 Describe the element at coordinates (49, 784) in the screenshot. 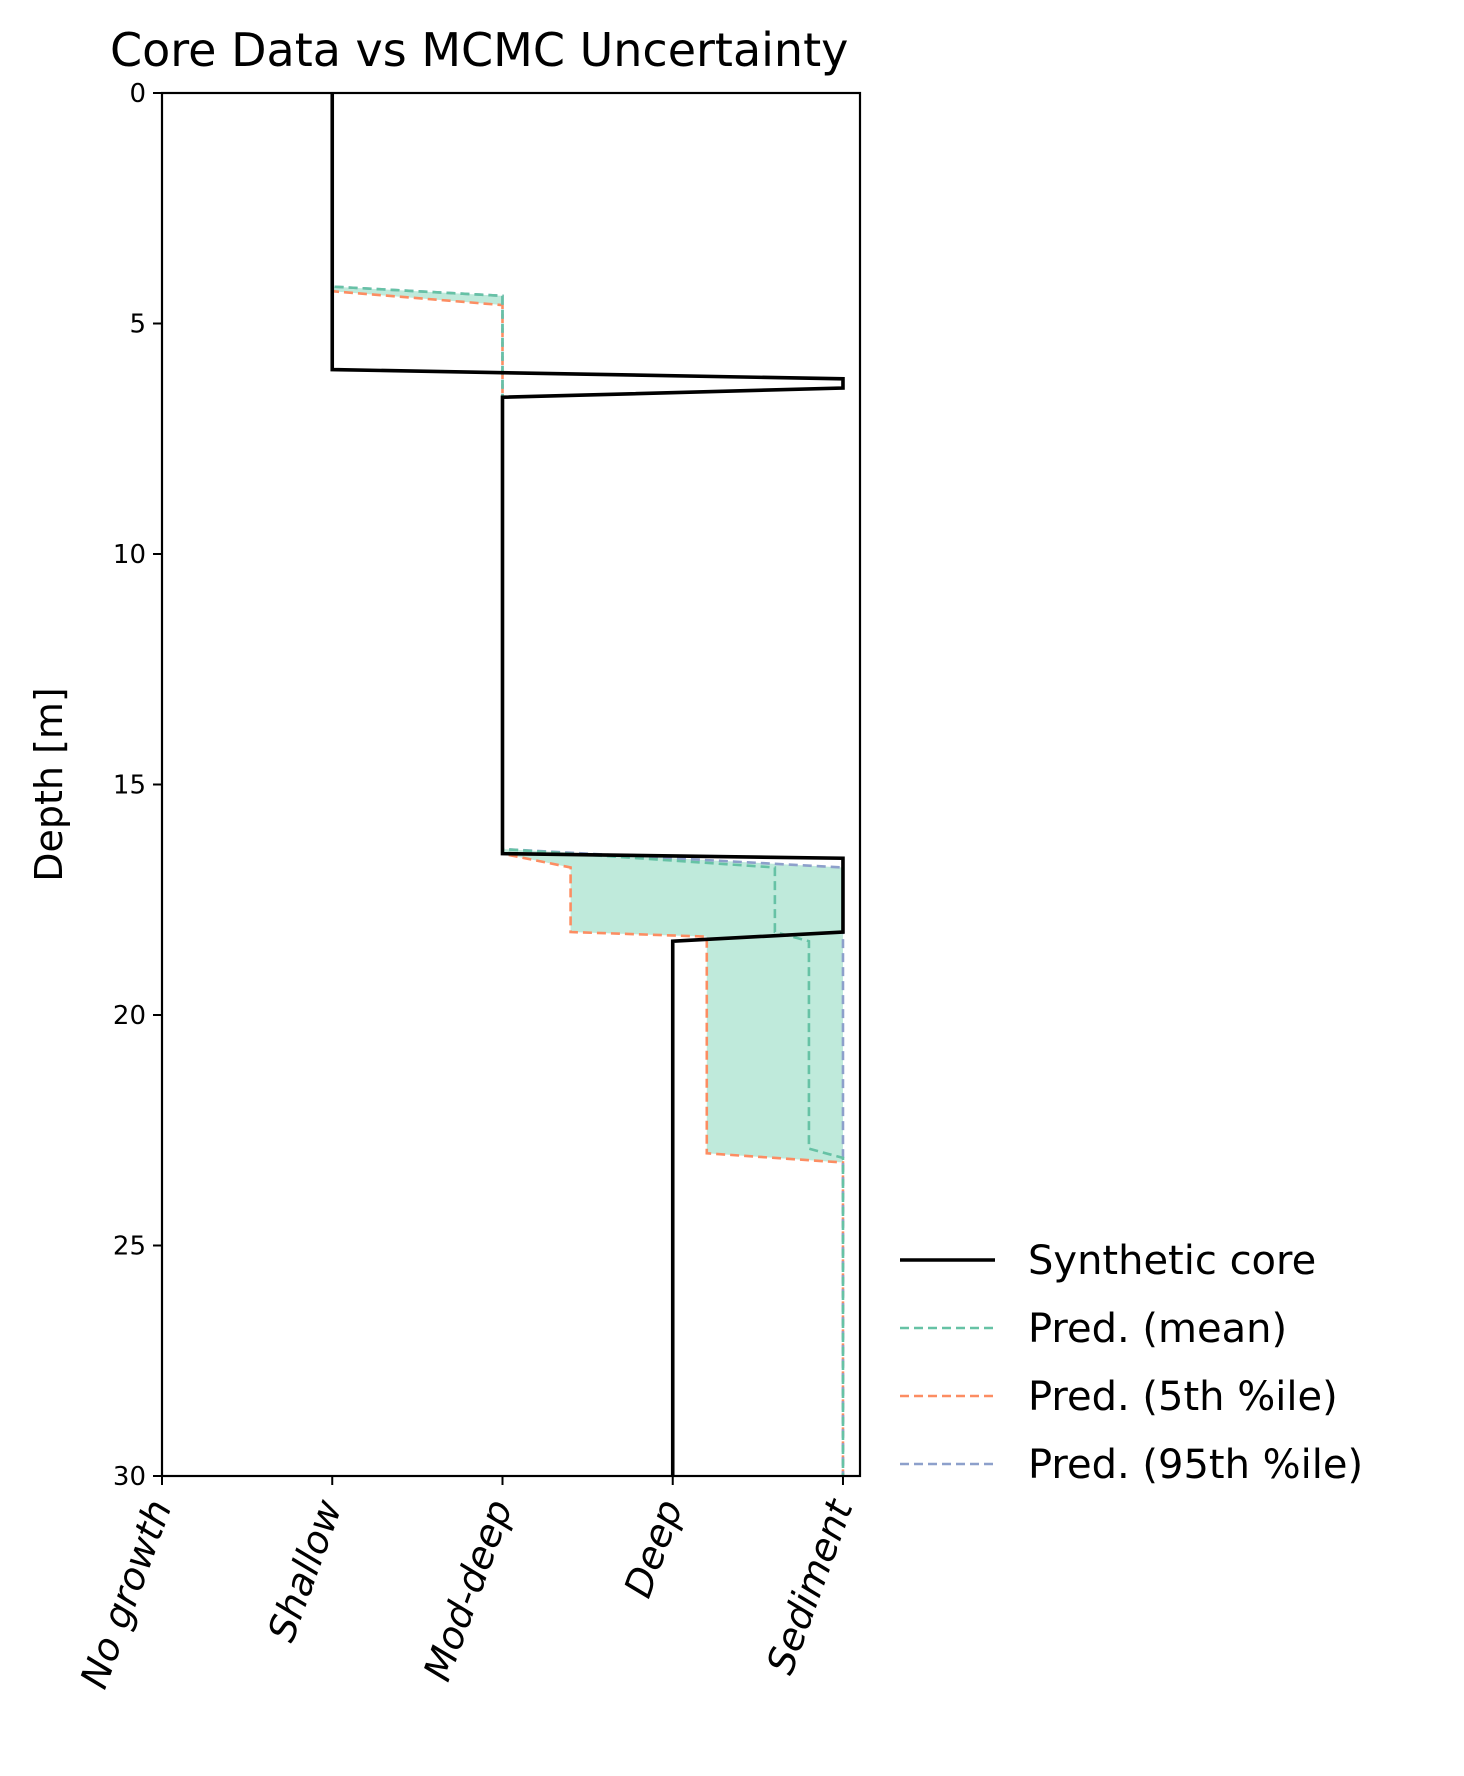

I see `y-axis-label: Depth [m]` at that location.